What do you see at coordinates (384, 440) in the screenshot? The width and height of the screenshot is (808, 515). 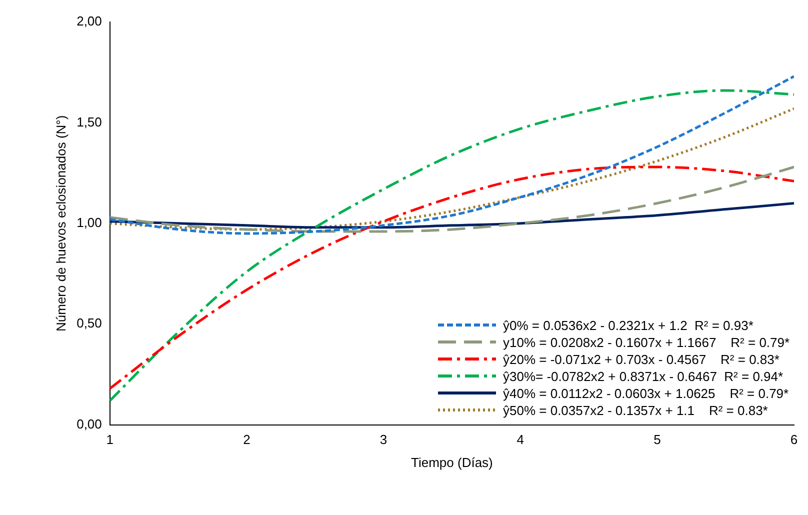 I see `x-tick-label: 3` at bounding box center [384, 440].